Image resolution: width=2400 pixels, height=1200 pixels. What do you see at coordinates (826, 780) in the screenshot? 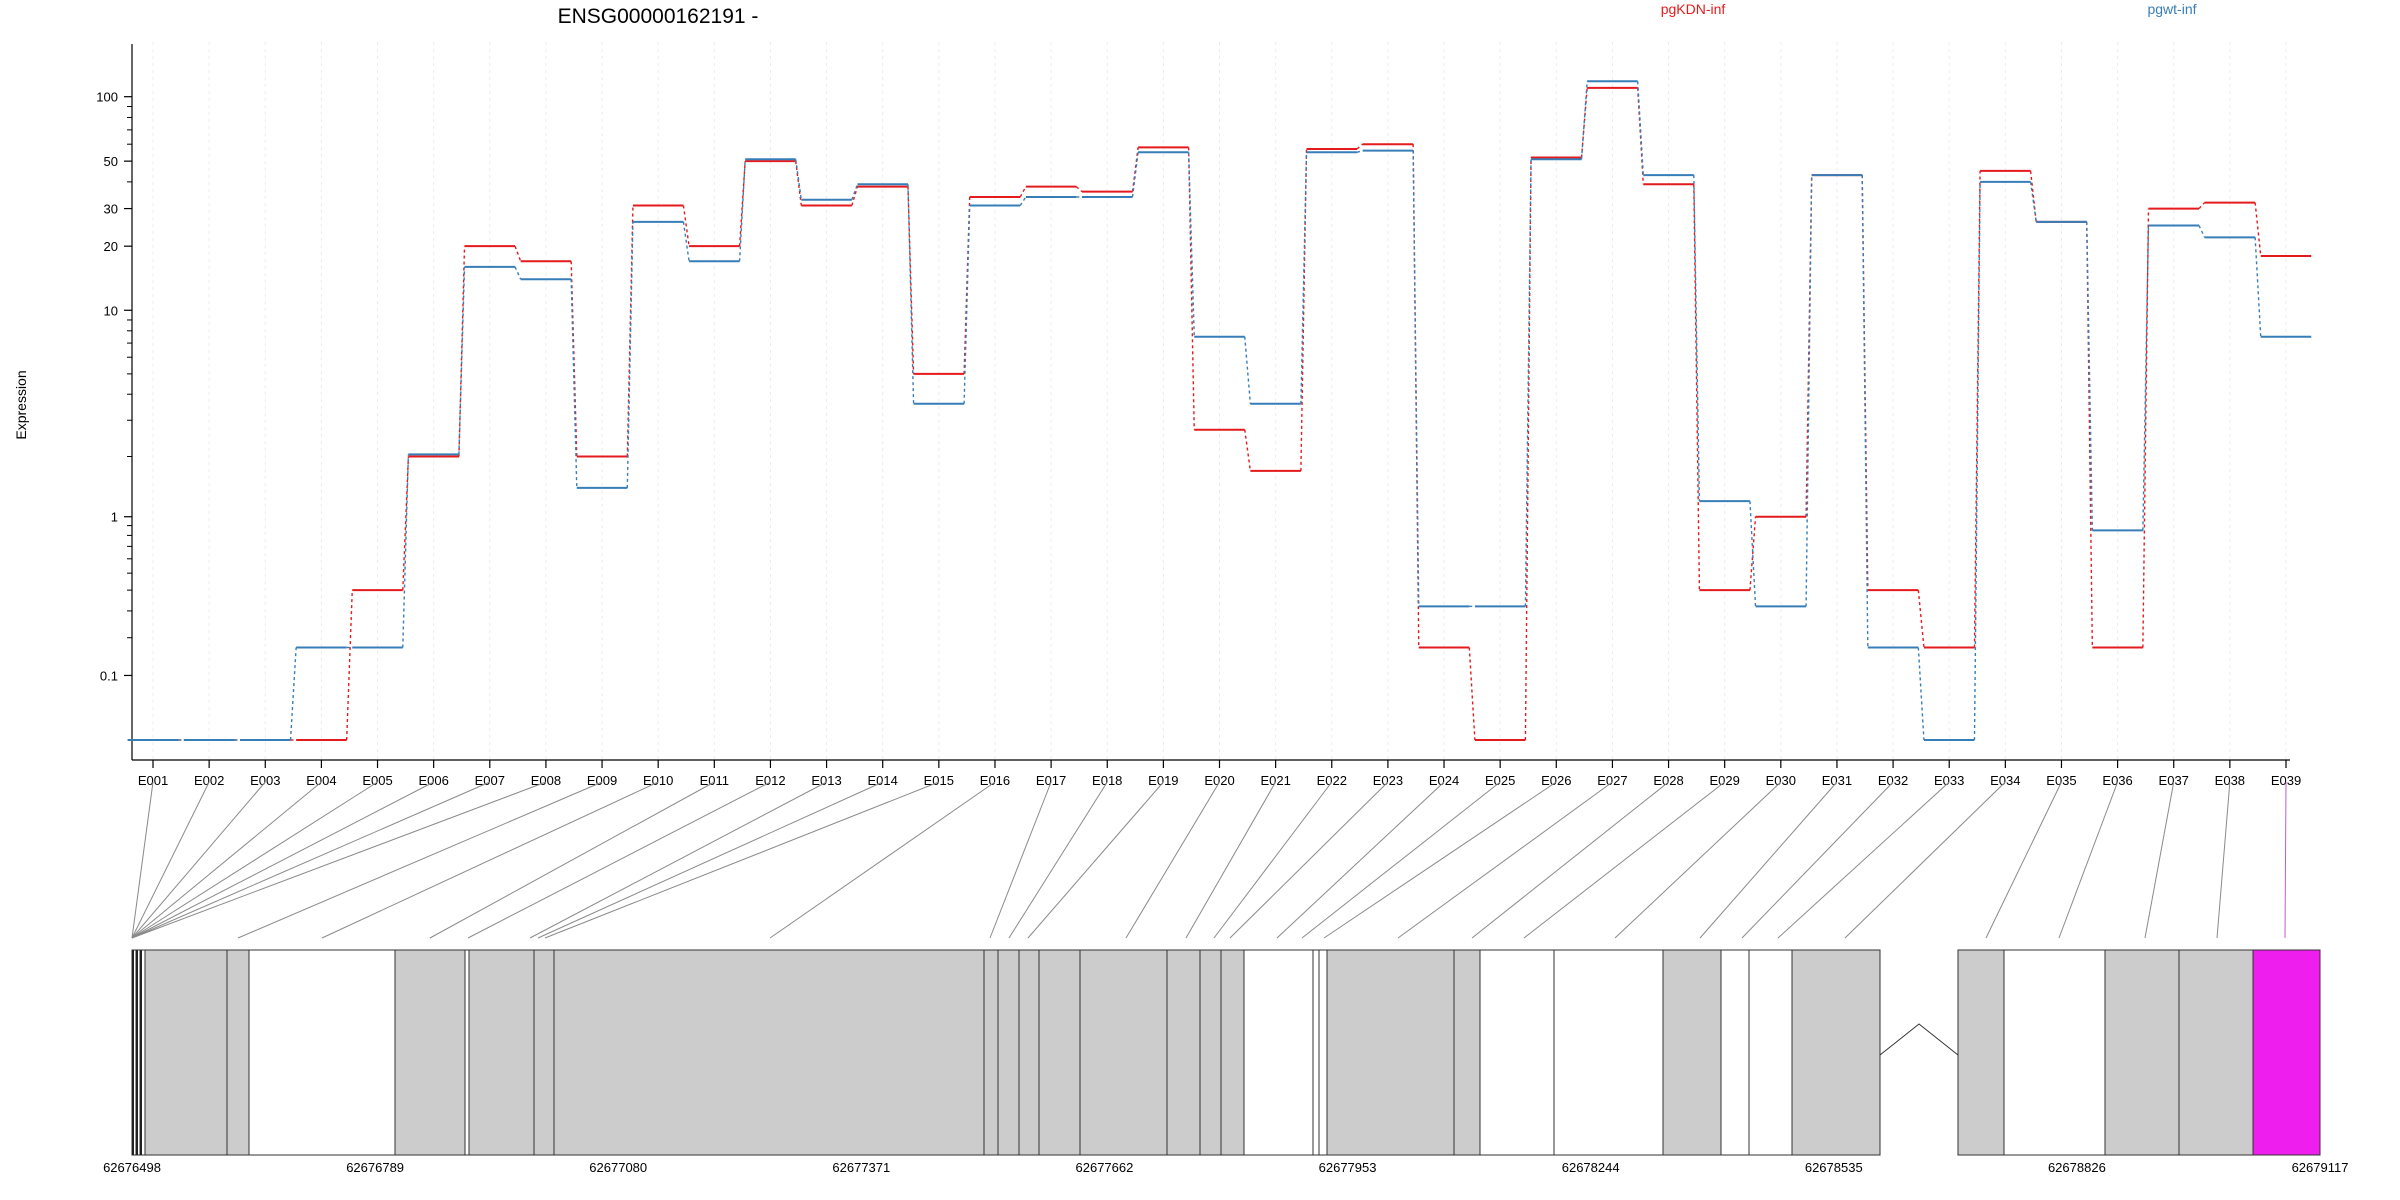
I see `x-tick-label-e013: E013` at bounding box center [826, 780].